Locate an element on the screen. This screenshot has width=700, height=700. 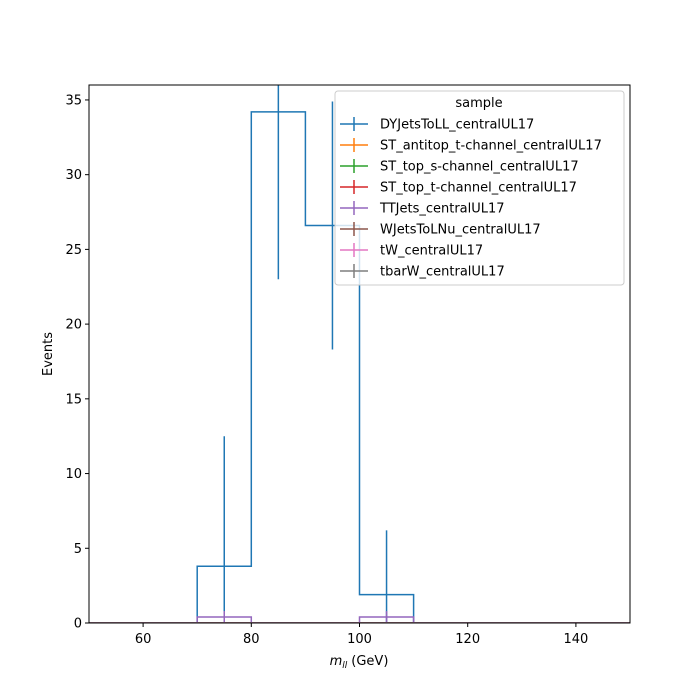
legend-entry: ST_antitop_t-channel_centralUL17 is located at coordinates (471, 146).